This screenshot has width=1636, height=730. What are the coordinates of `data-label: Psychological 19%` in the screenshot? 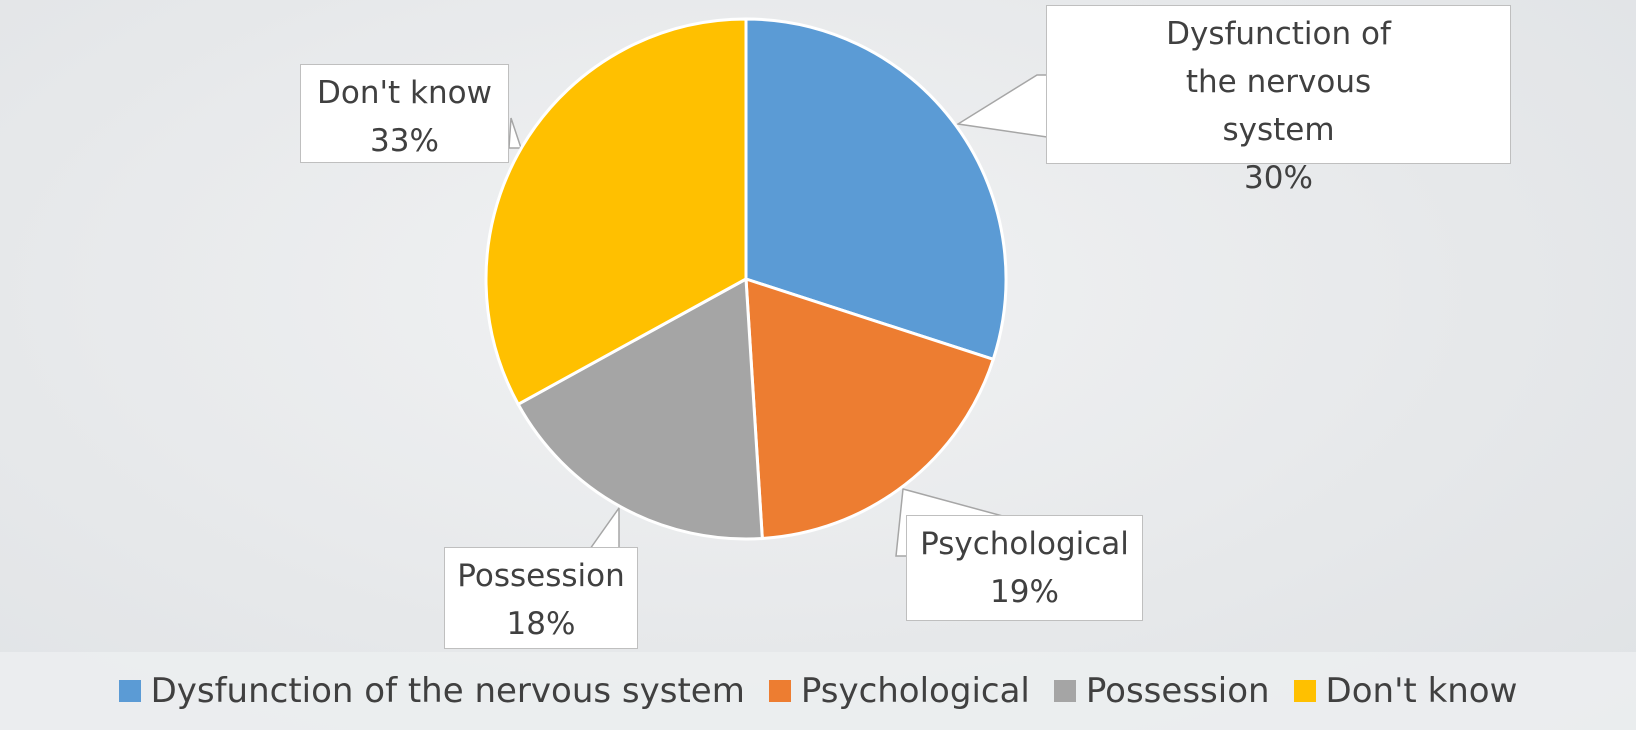 It's located at (1024, 568).